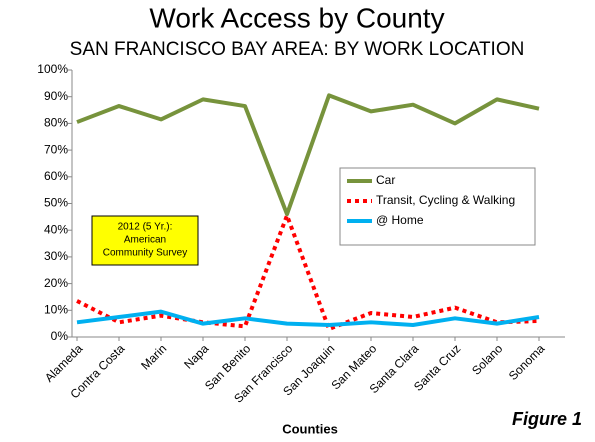 Image resolution: width=595 pixels, height=442 pixels. Describe the element at coordinates (297, 49) in the screenshot. I see `chart-subtitle: SAN FRANCISCO BAY AREA: BY WORK LOCATION` at that location.